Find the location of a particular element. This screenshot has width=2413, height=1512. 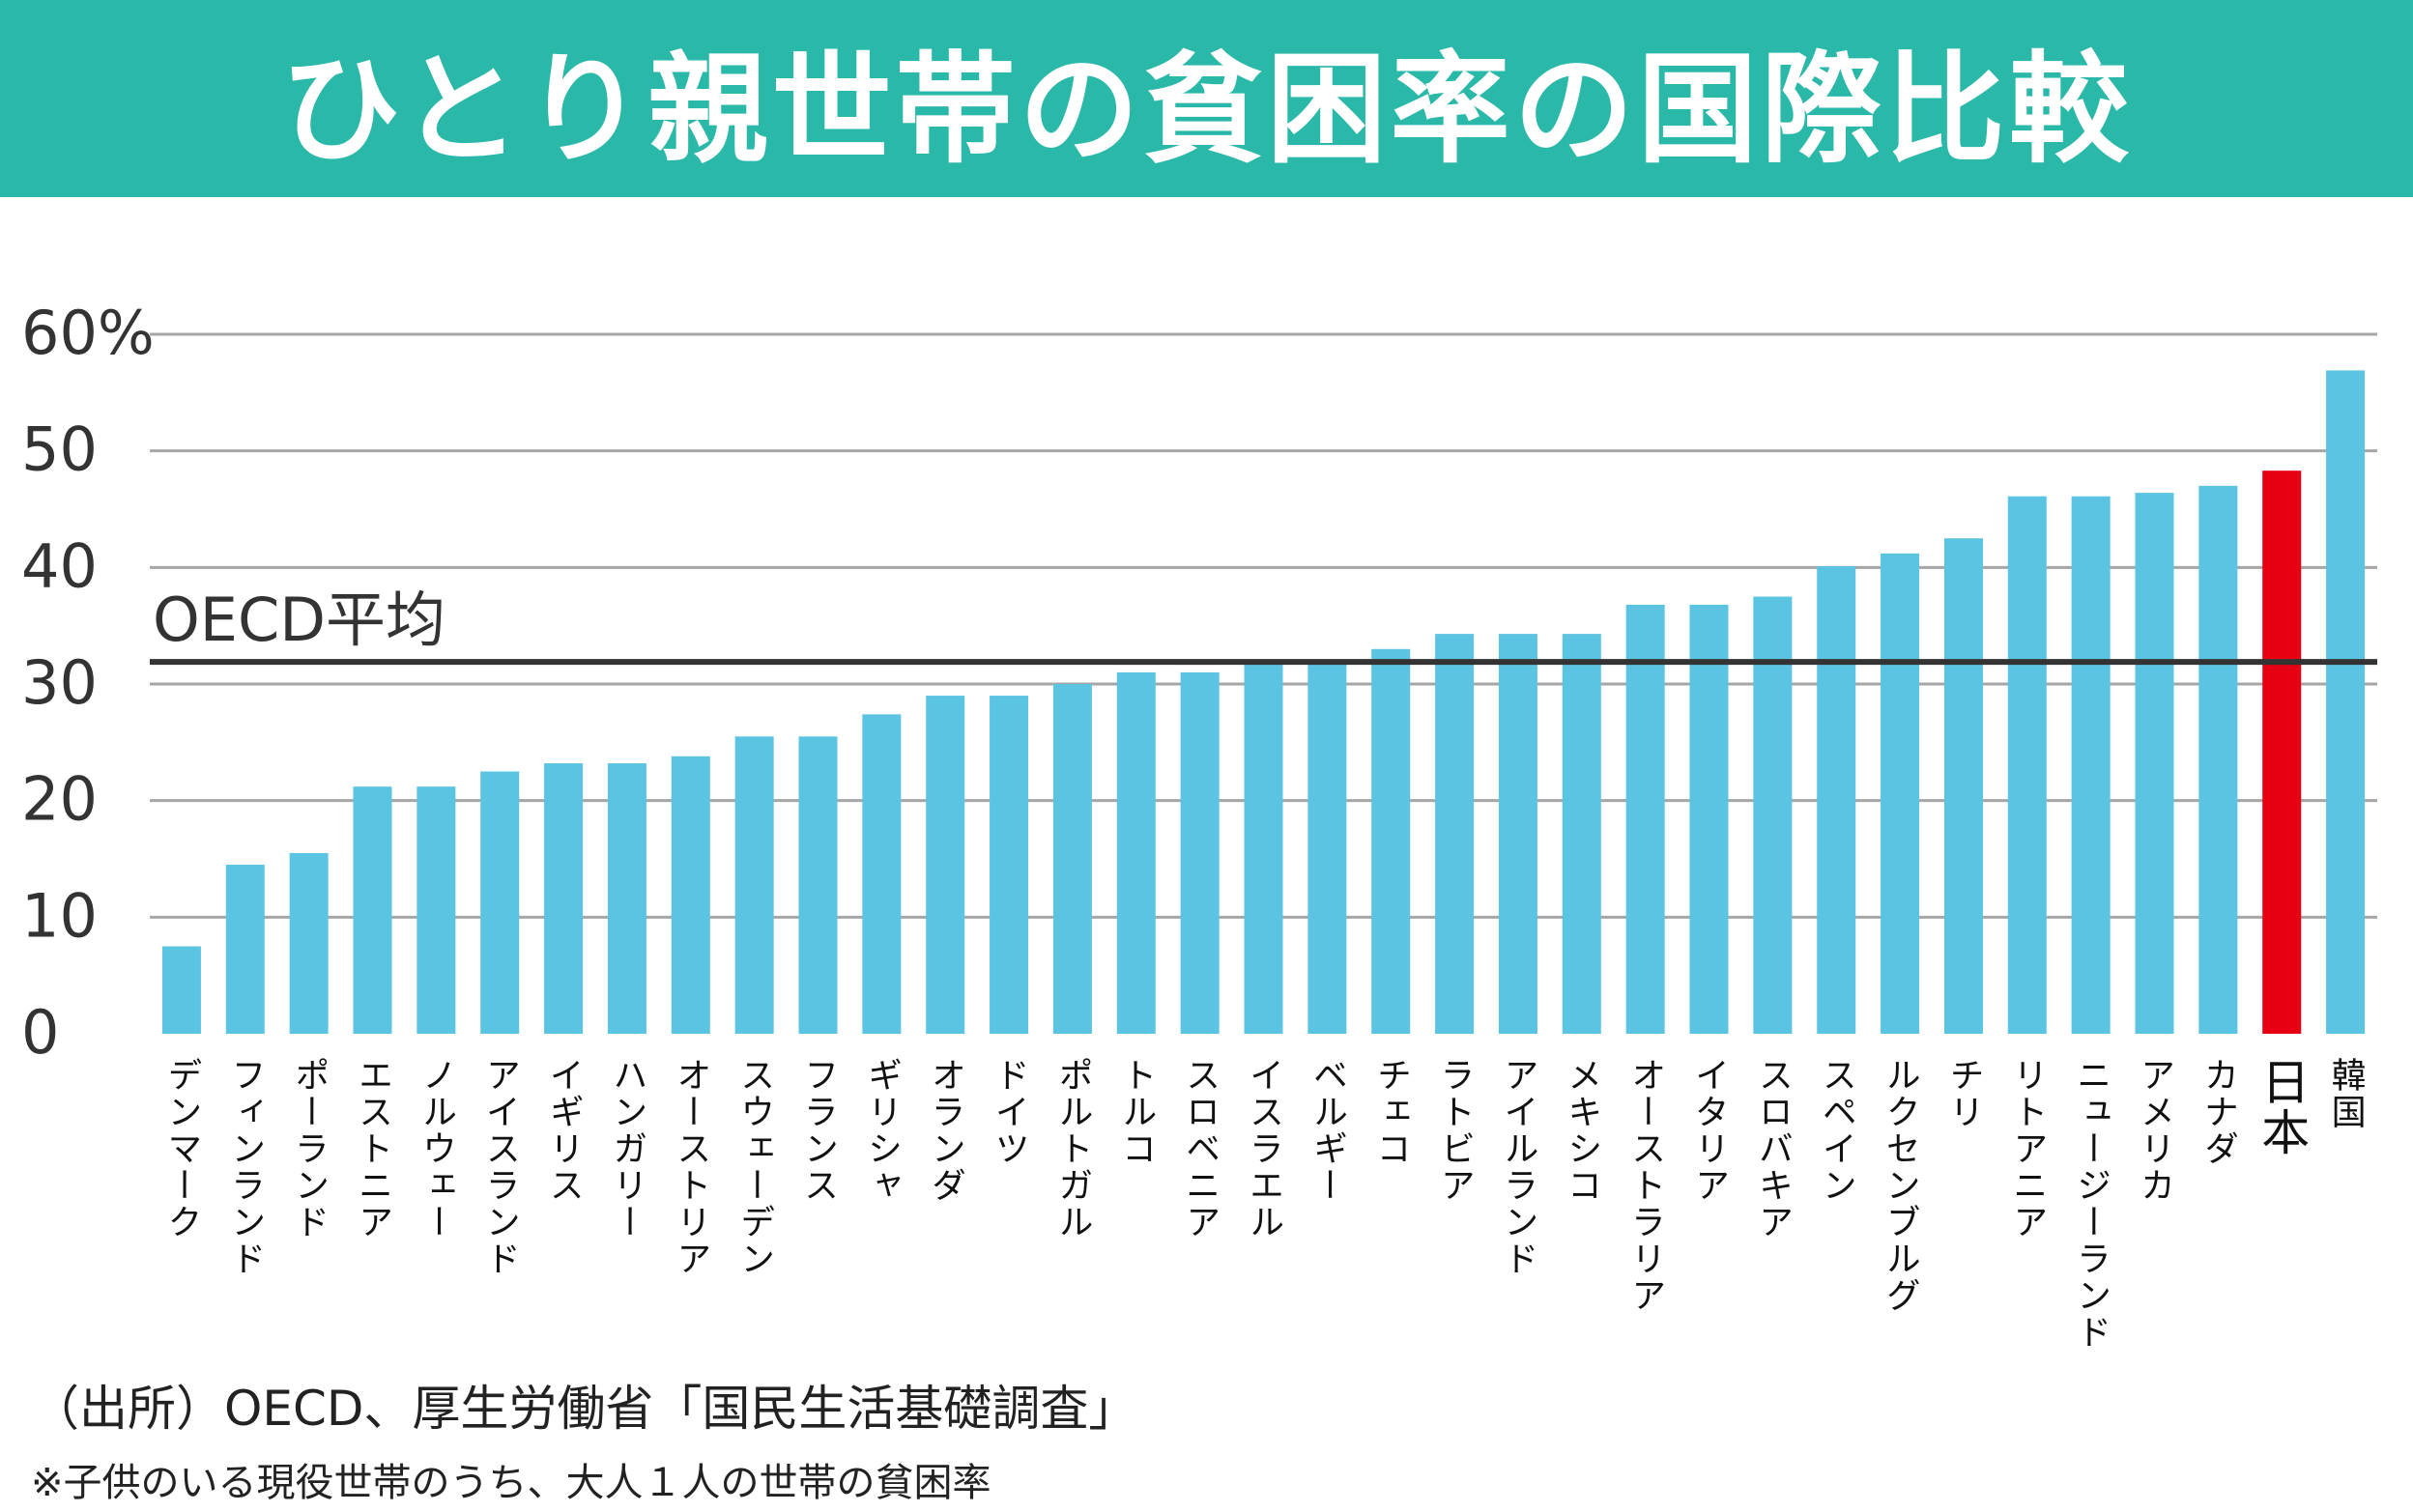

x-tick-label: ニュージーランド is located at coordinates (2091, 1204).